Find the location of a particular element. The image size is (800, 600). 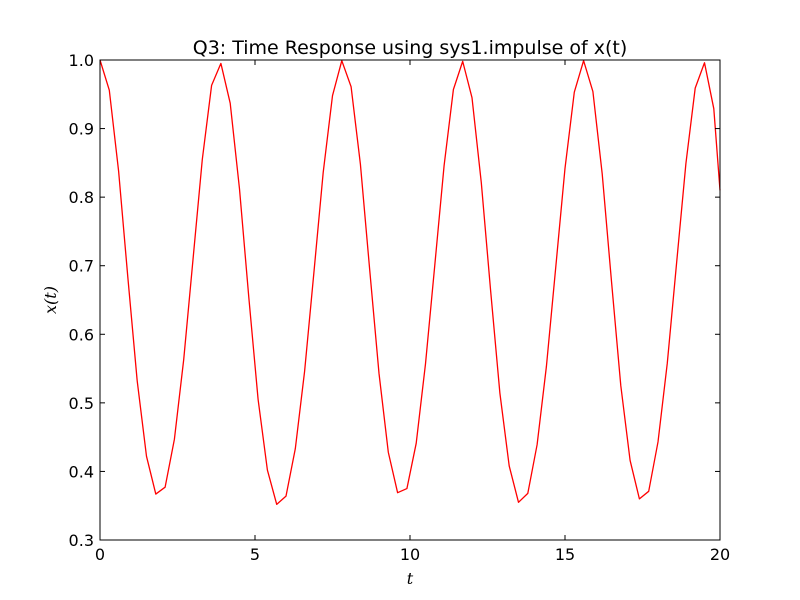

y-tick-label: 0.7 is located at coordinates (81, 266).